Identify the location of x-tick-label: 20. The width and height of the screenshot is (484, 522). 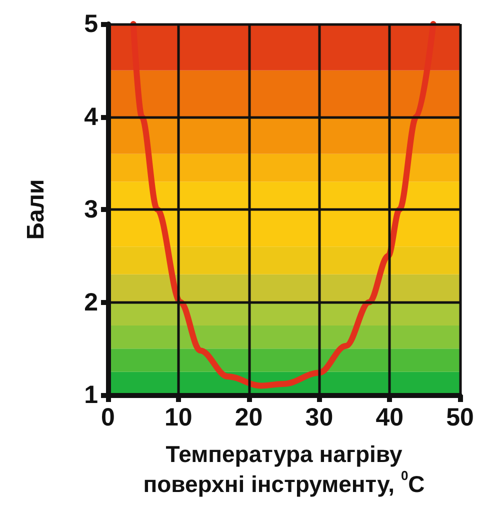
(248, 418).